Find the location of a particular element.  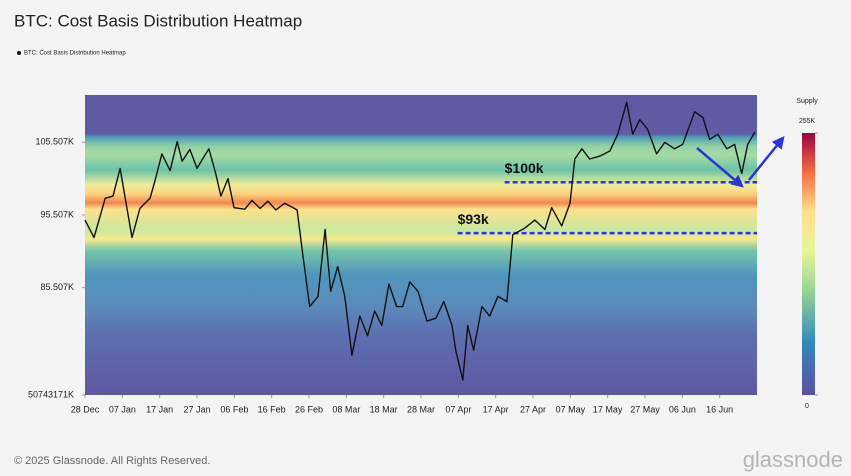

annotation-label: $100k is located at coordinates (524, 168).